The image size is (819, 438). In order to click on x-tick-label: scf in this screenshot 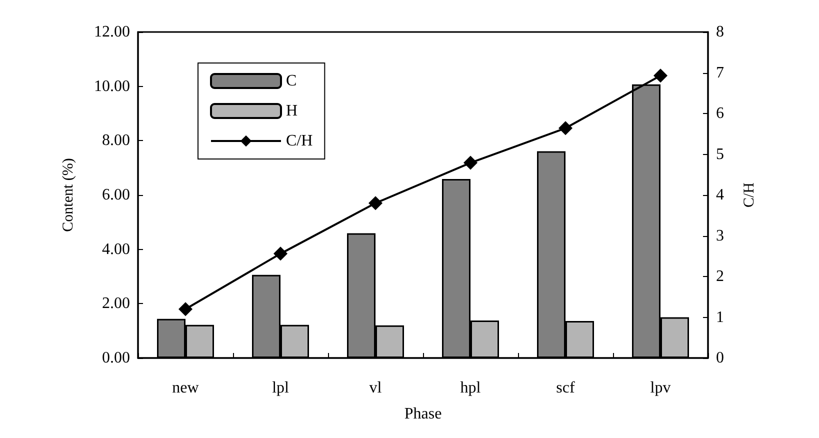, I will do `click(566, 388)`.